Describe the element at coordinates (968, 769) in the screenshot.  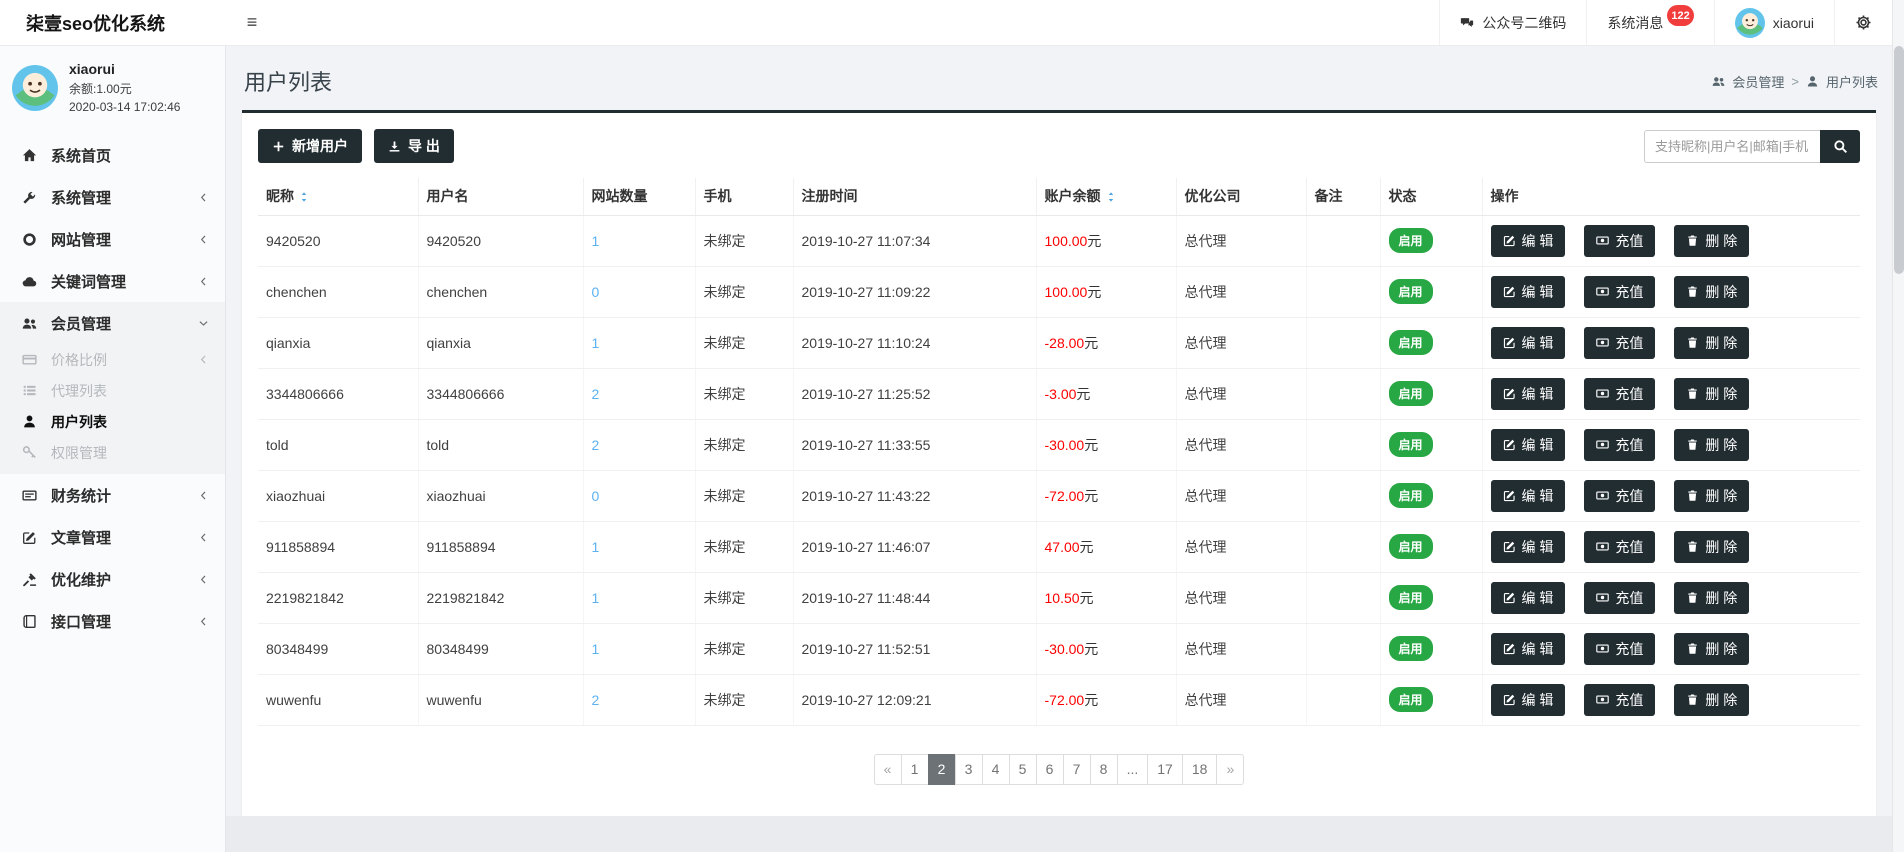
I see `page-button-3: 3` at that location.